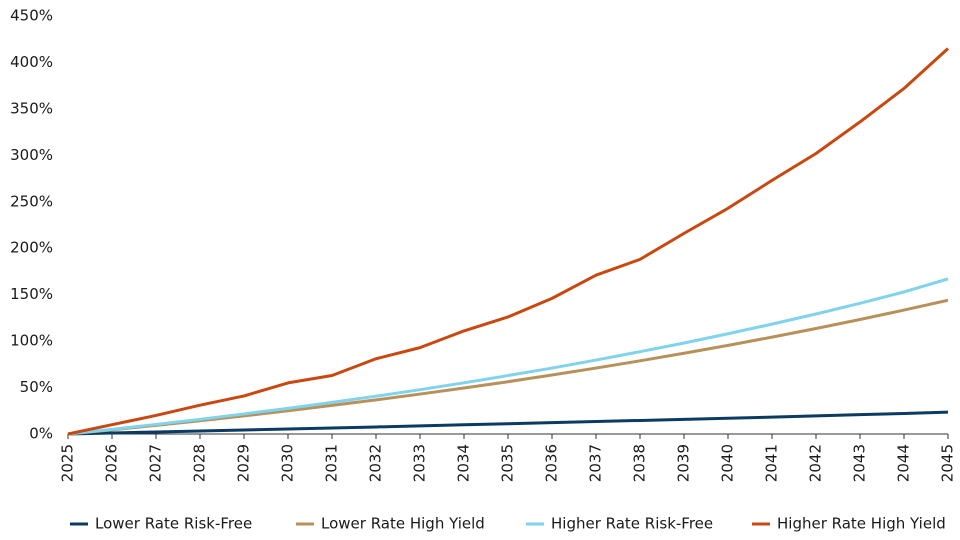  What do you see at coordinates (420, 463) in the screenshot?
I see `x-tick-label: 2033` at bounding box center [420, 463].